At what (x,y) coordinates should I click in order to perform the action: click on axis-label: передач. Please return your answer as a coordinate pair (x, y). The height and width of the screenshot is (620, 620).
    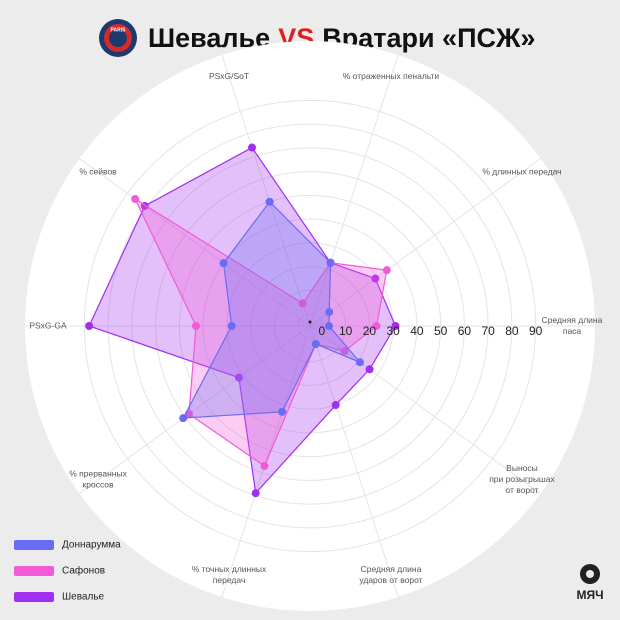
    Looking at the image, I should click on (229, 580).